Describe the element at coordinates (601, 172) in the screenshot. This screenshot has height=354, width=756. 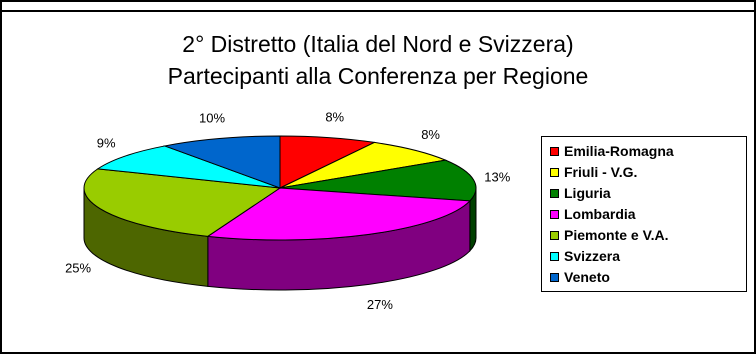
I see `legend-label: Friuli - V.G.` at that location.